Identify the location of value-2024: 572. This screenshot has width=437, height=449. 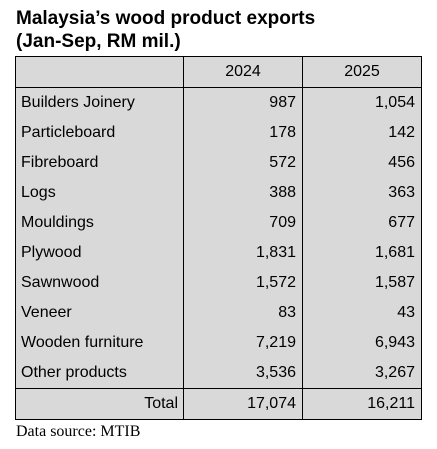
(243, 163).